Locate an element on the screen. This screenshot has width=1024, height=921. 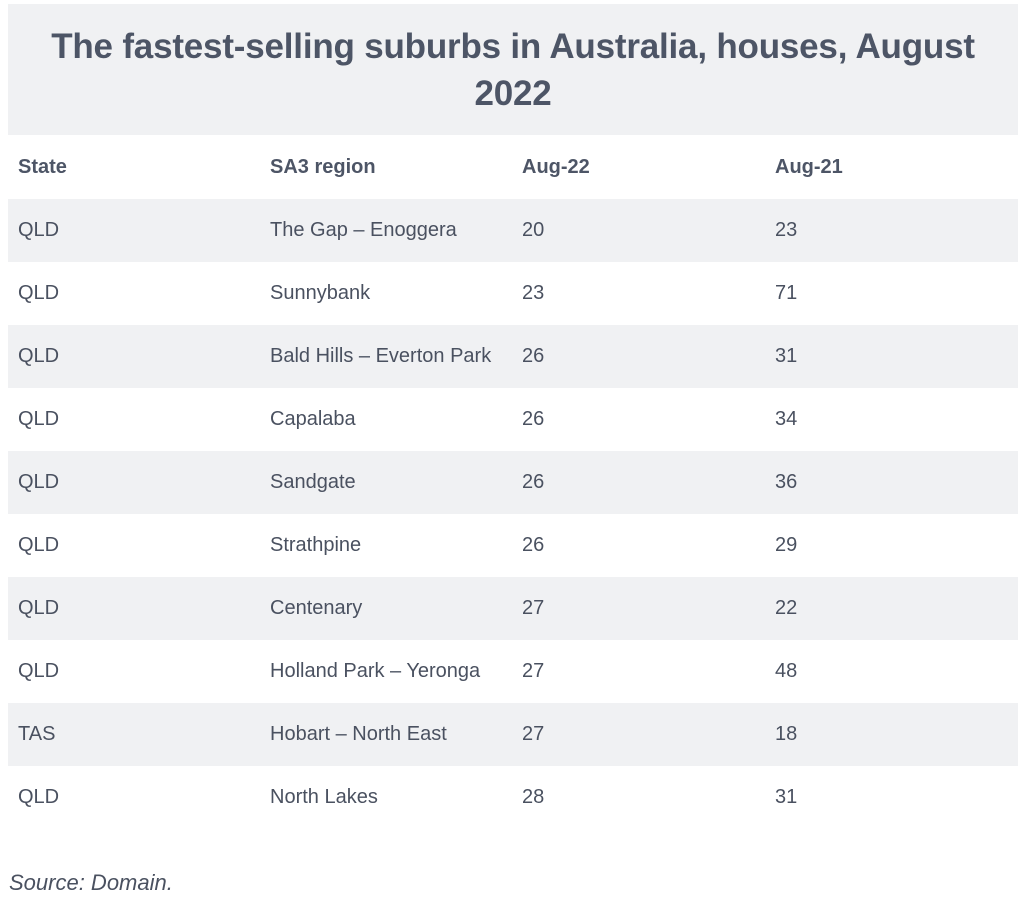
cell-aug-21: 22 is located at coordinates (786, 608).